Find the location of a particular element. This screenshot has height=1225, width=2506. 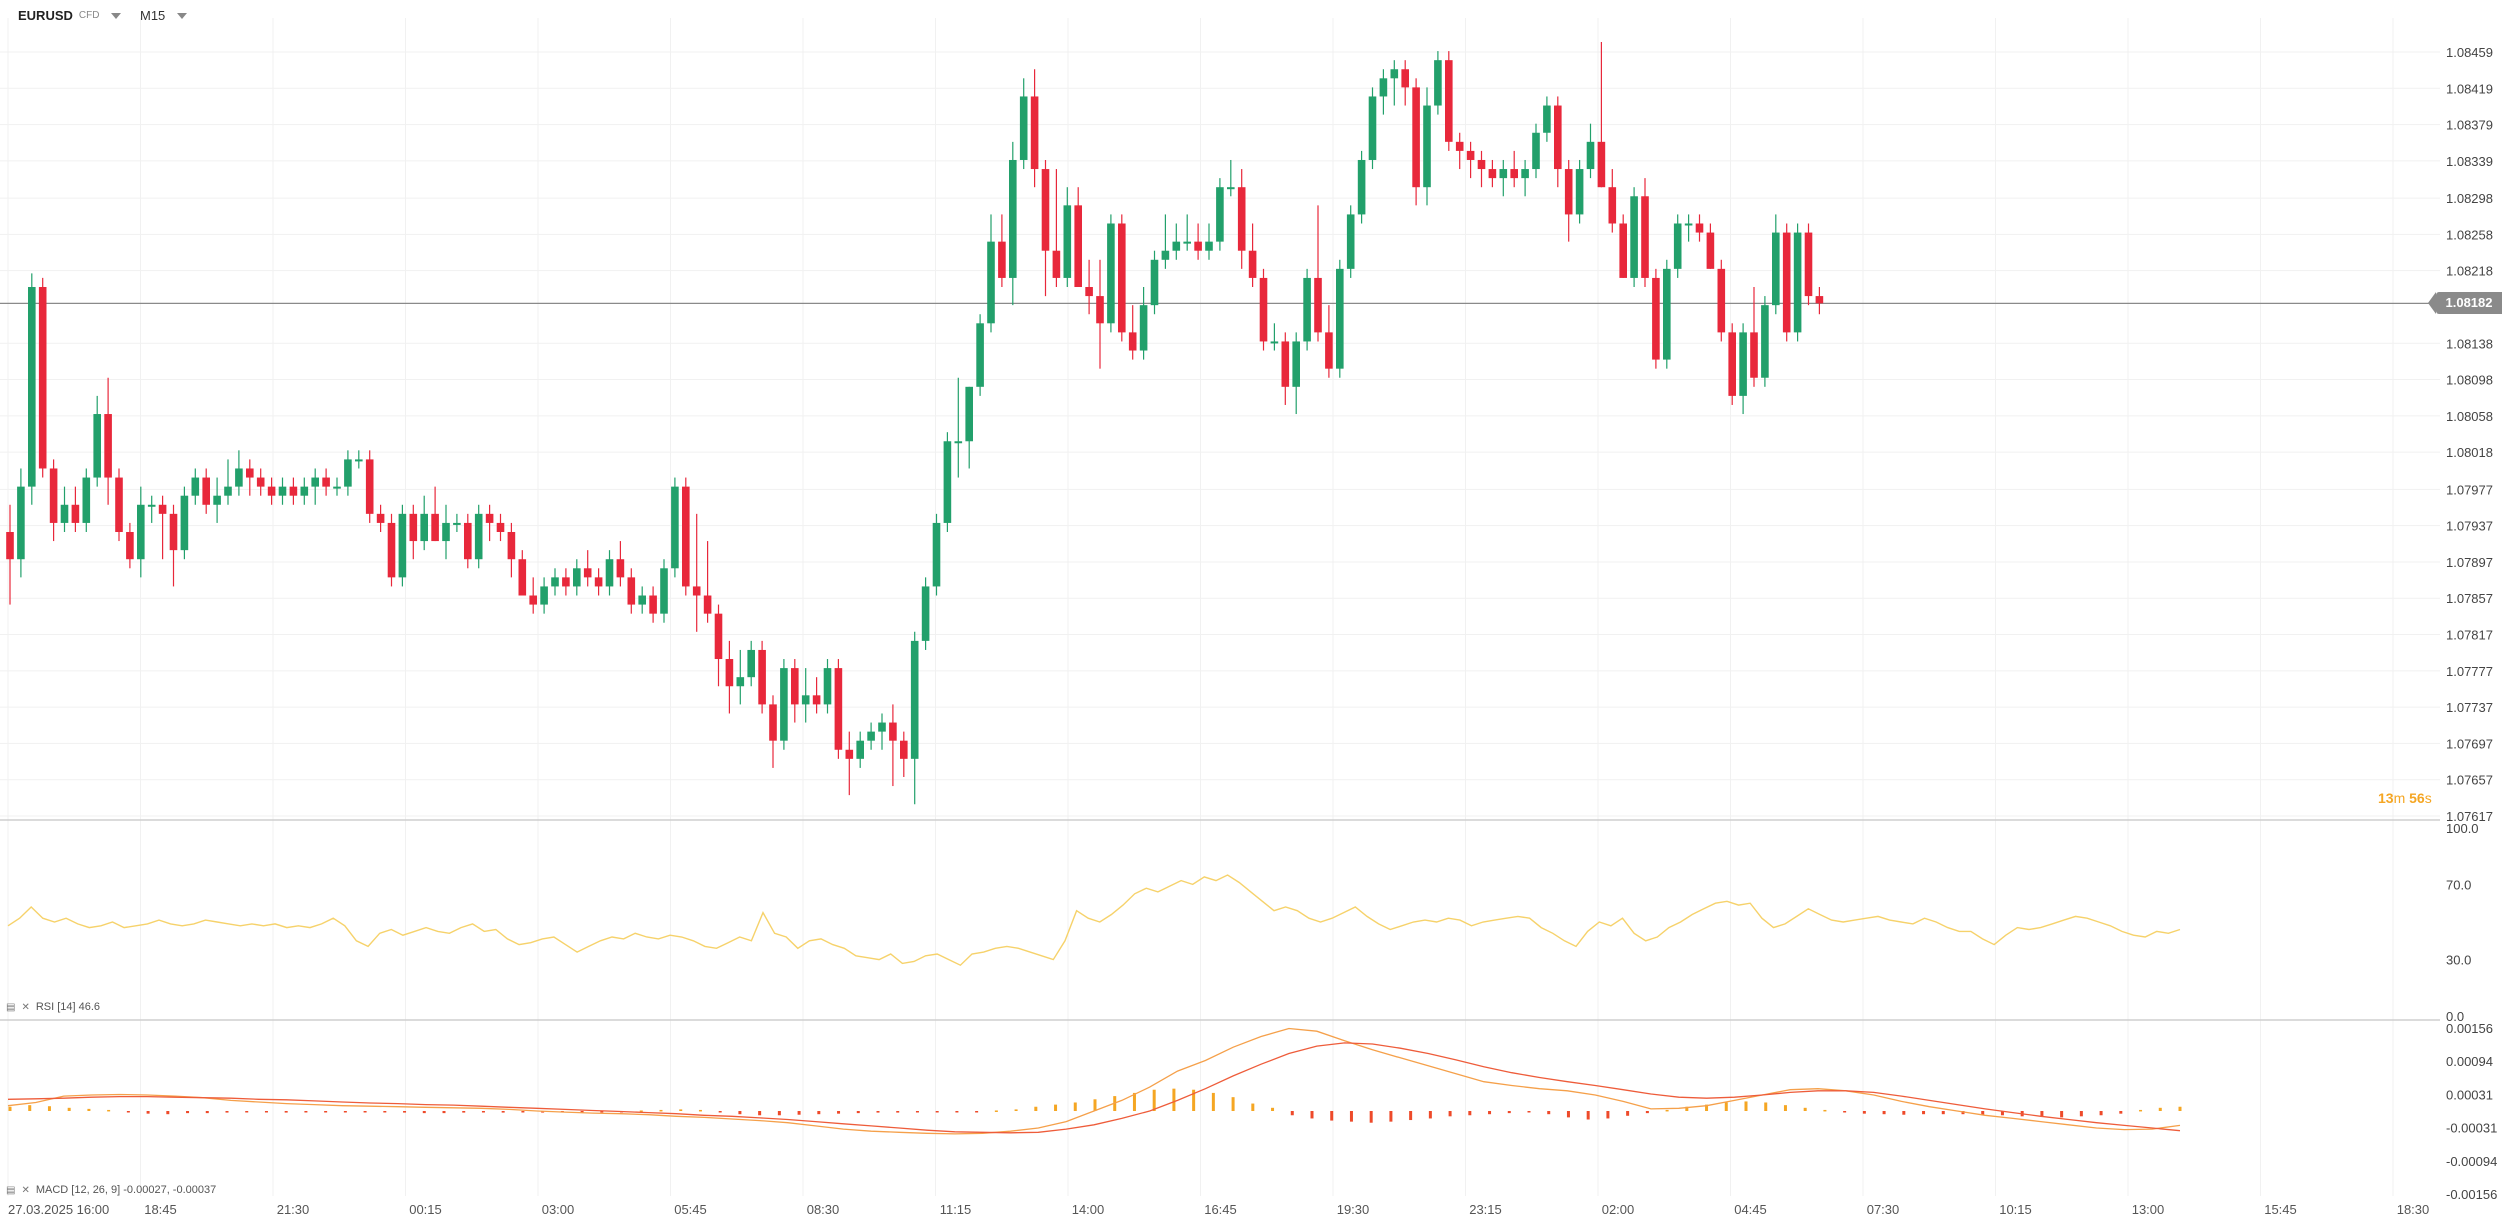

macd-legend: ▤ ✕ MACD [12, 26, 9] -0.00027, -0.00037 is located at coordinates (111, 1190).